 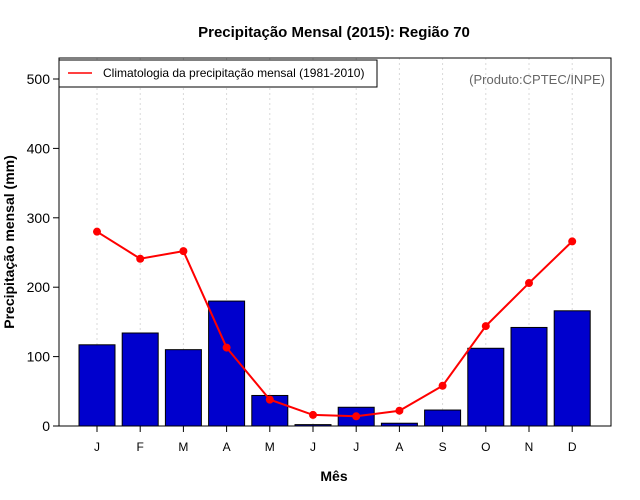 I want to click on x-tick-label: O, so click(x=485, y=447).